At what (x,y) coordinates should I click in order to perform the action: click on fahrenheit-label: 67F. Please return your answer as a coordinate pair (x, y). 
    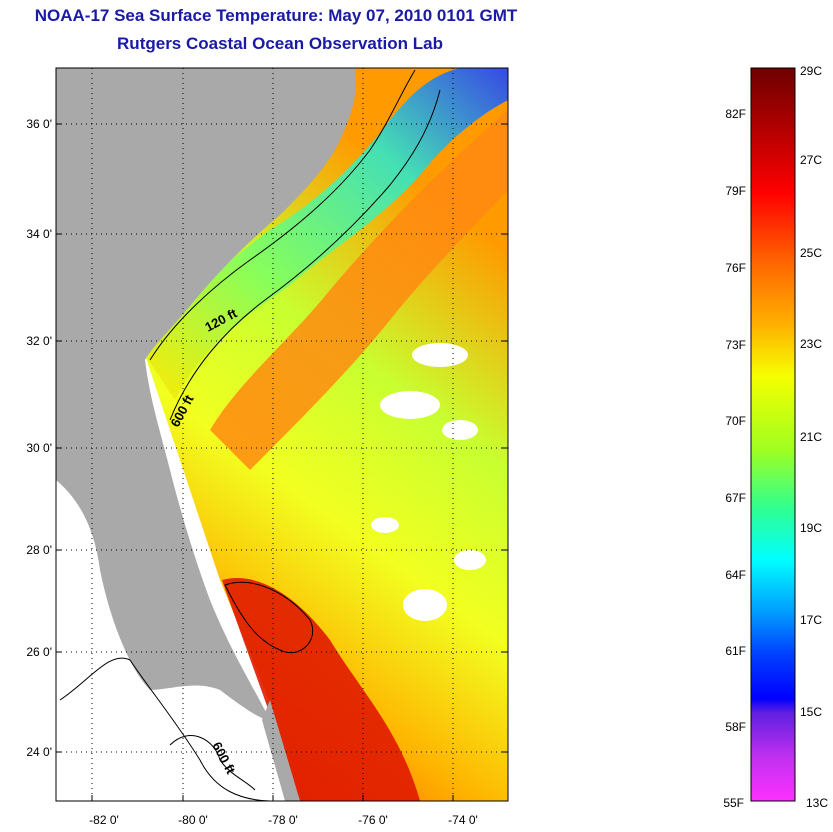
    Looking at the image, I should click on (735, 498).